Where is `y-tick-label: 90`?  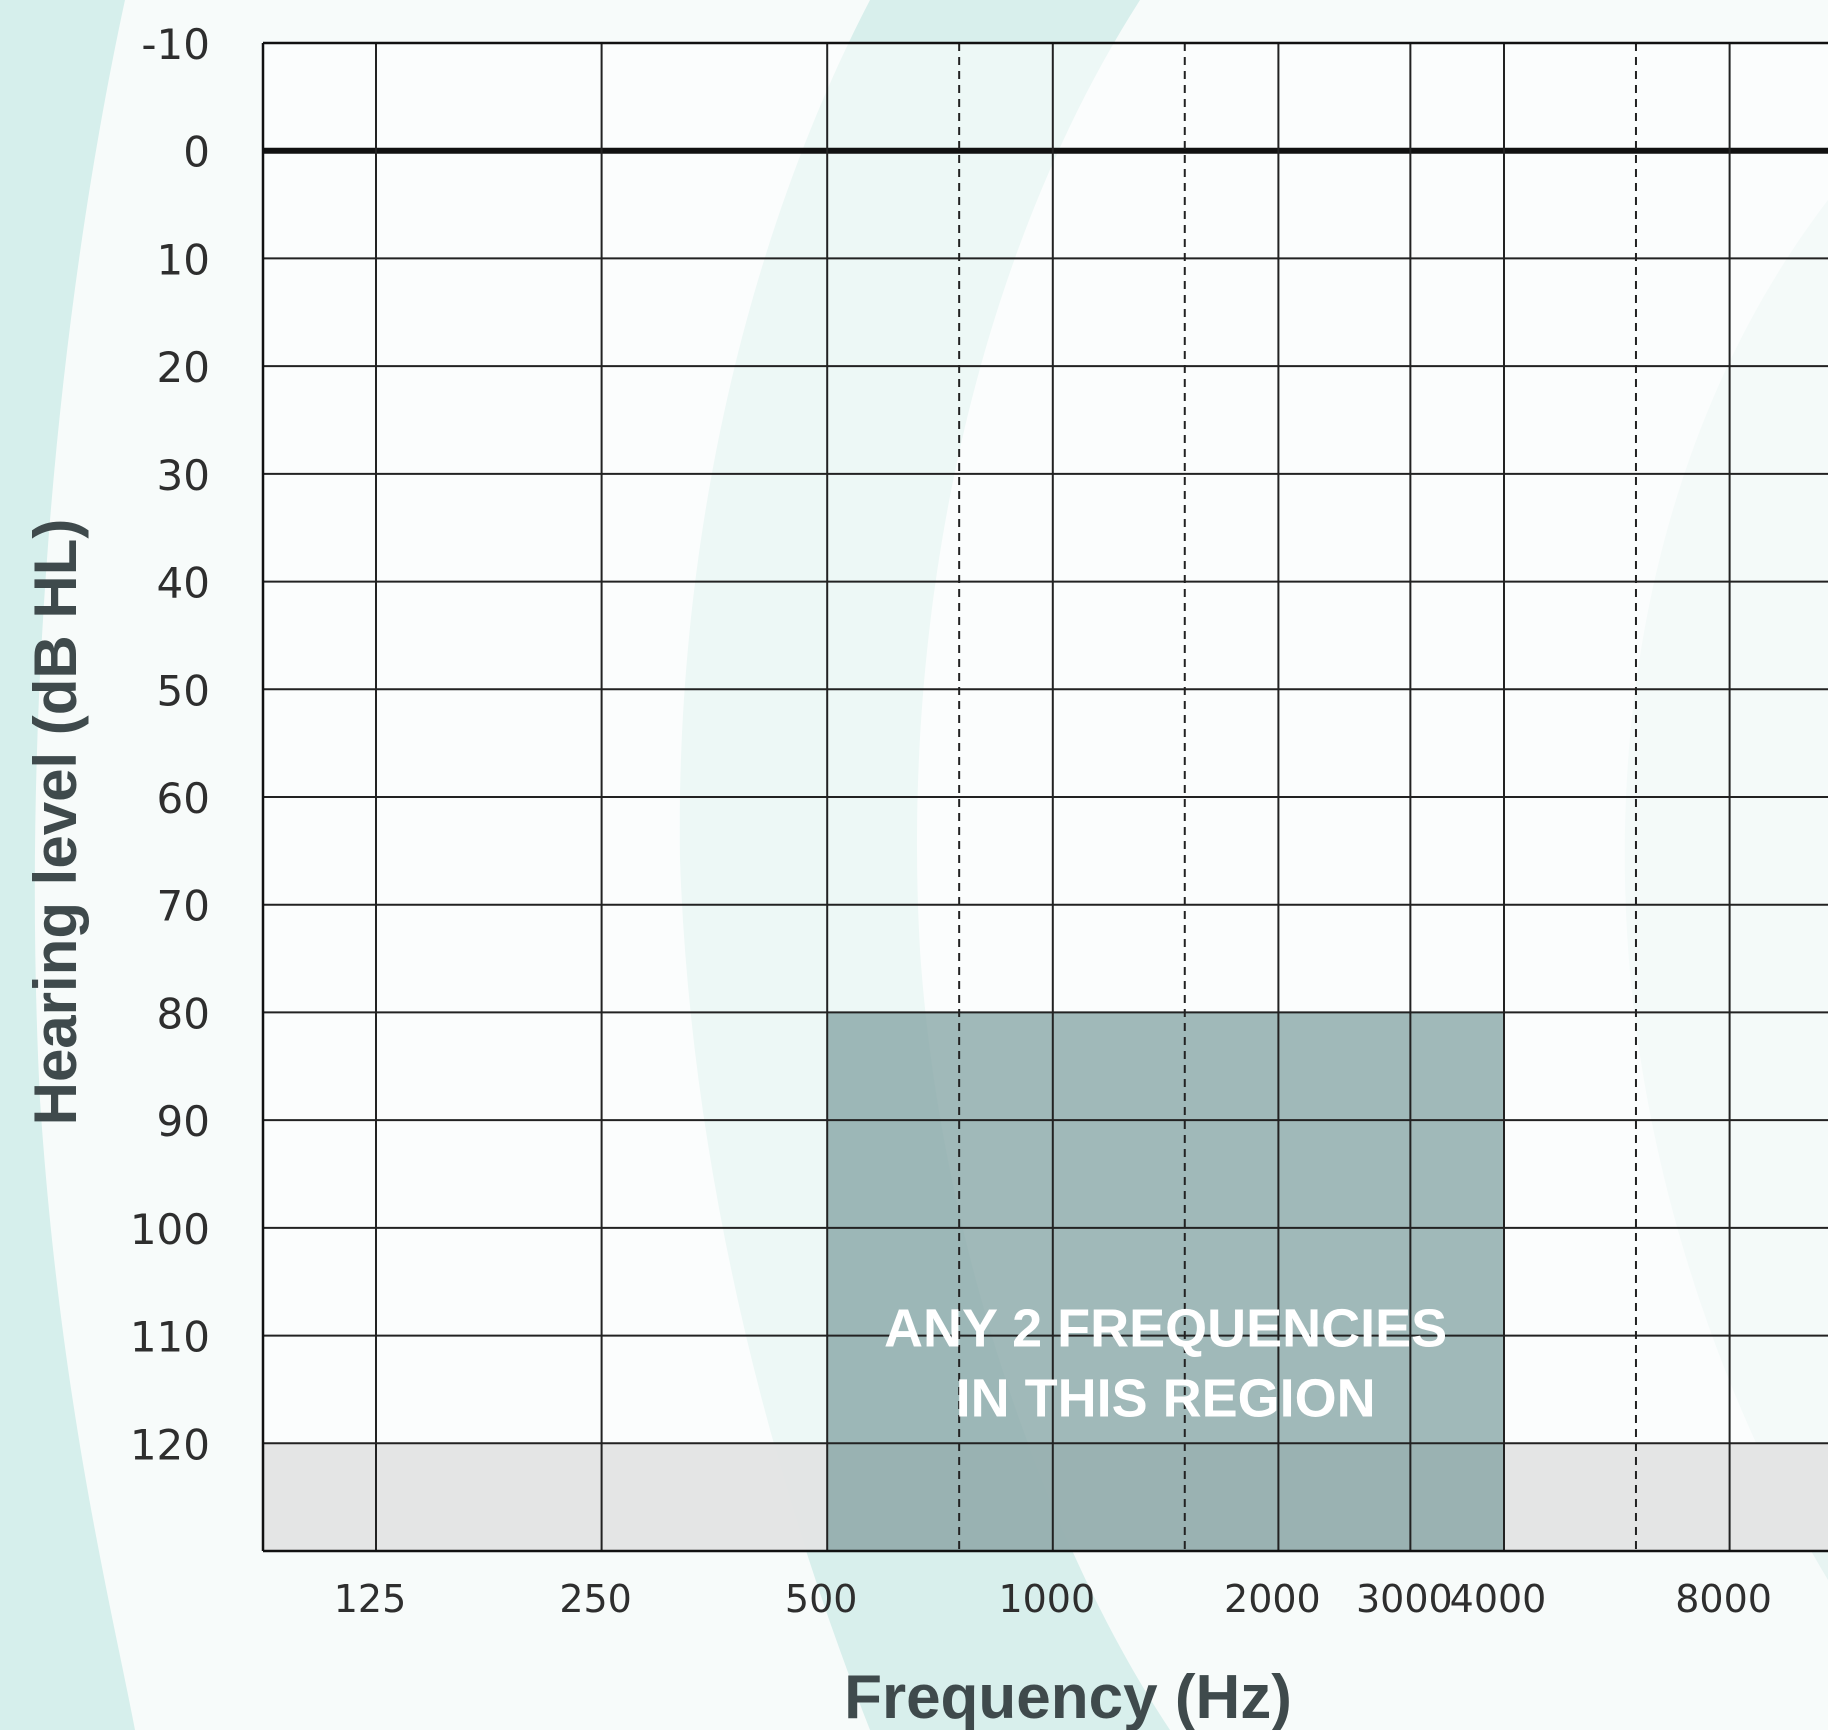
y-tick-label: 90 is located at coordinates (183, 1121).